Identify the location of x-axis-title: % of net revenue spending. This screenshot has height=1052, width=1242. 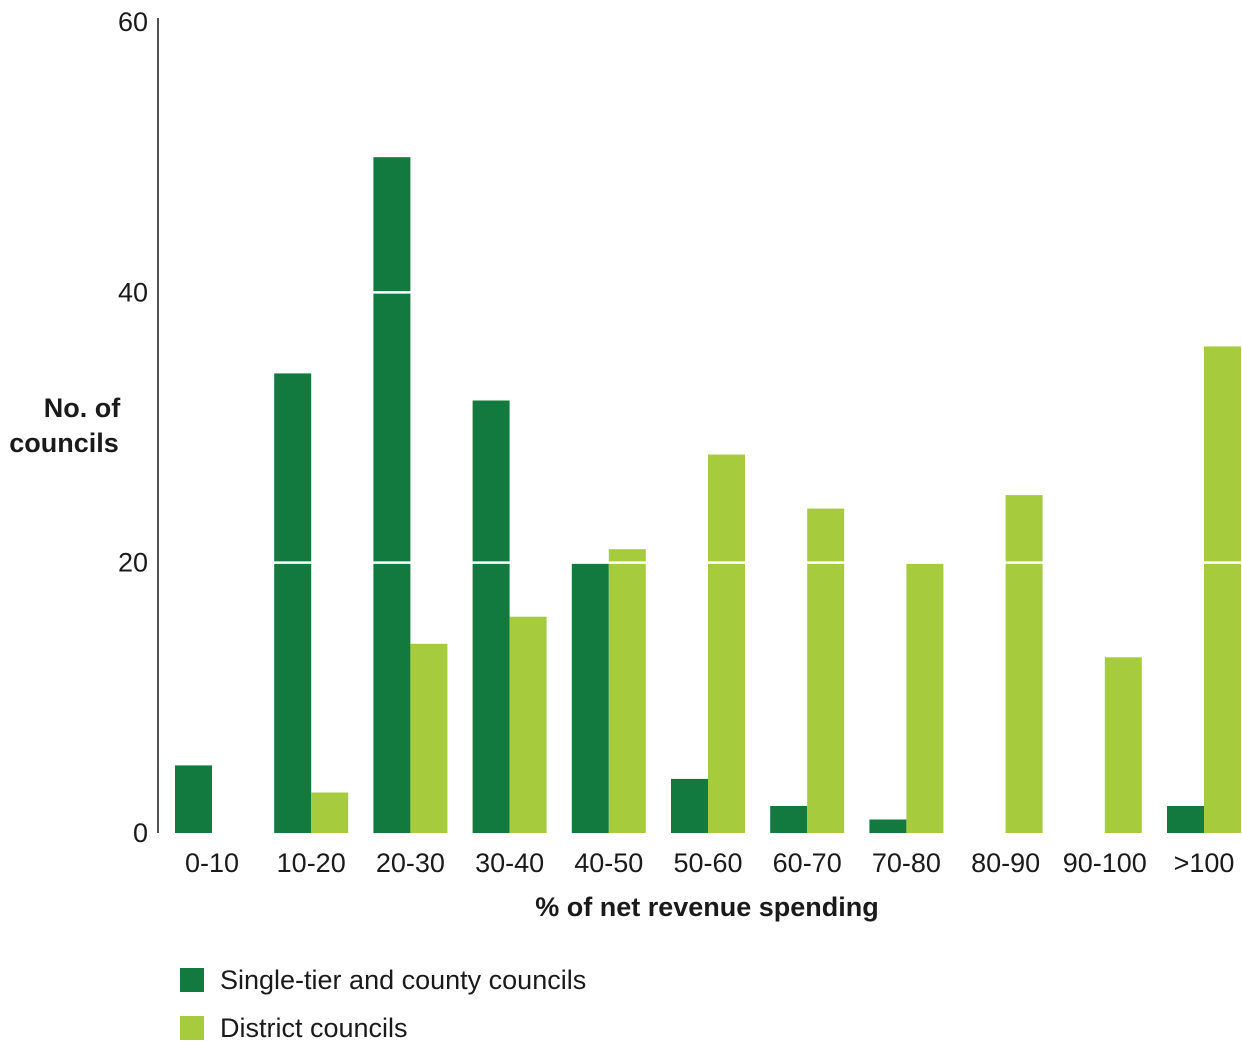
(707, 907).